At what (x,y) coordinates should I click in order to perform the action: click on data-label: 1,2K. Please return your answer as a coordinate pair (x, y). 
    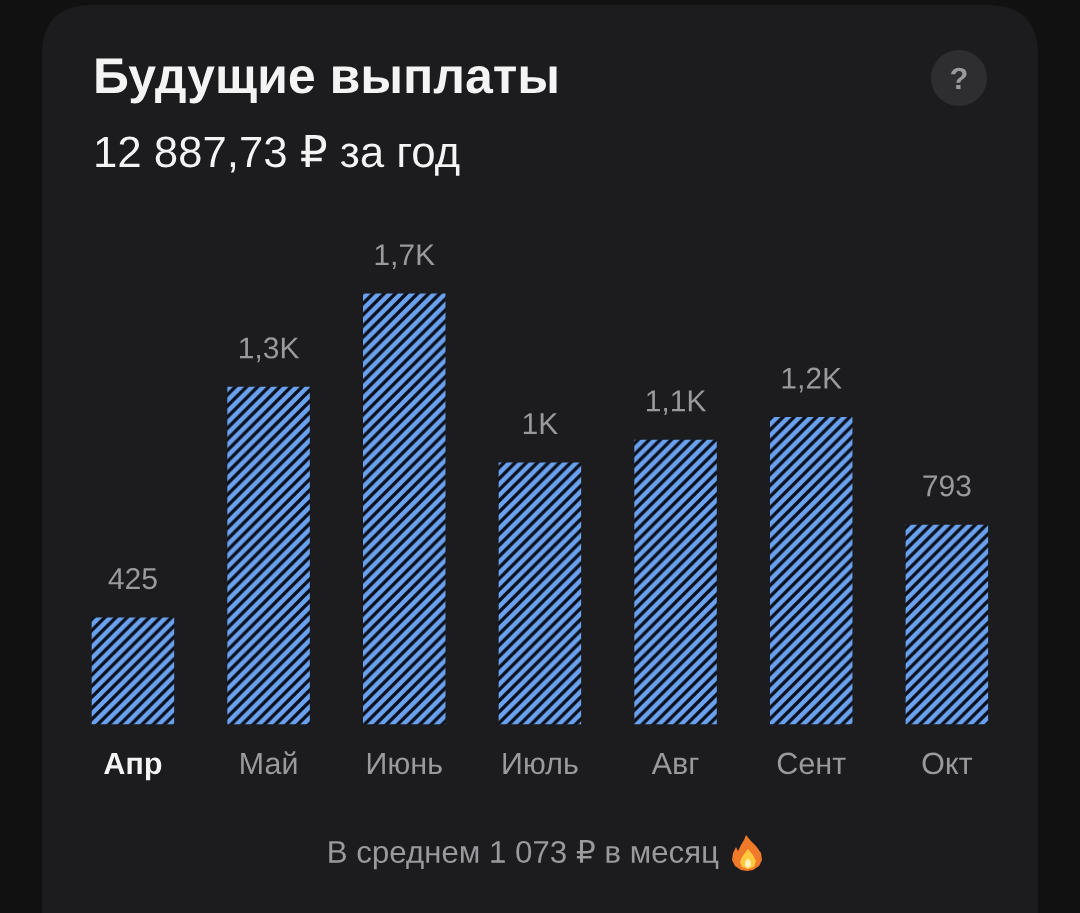
    Looking at the image, I should click on (812, 380).